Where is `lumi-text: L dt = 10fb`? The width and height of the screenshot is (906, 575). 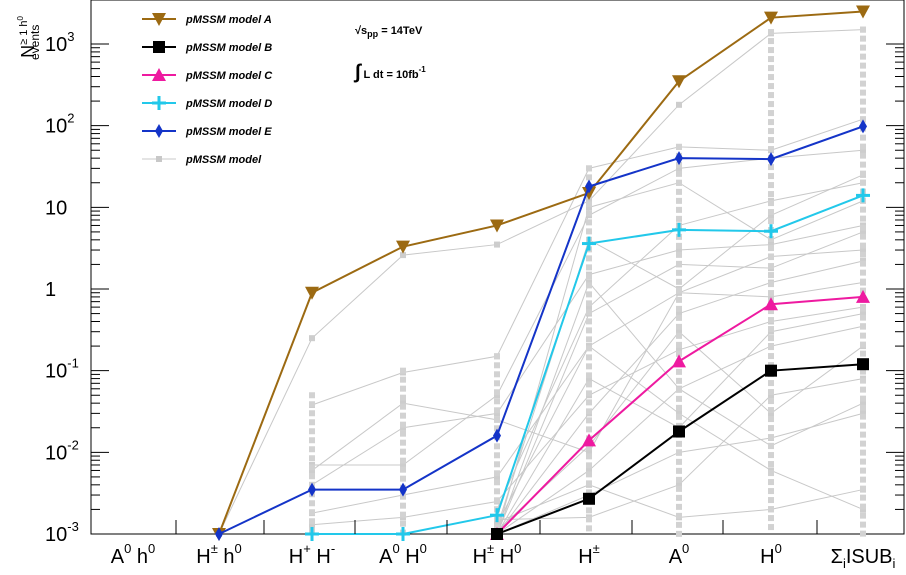 lumi-text: L dt = 10fb is located at coordinates (390, 75).